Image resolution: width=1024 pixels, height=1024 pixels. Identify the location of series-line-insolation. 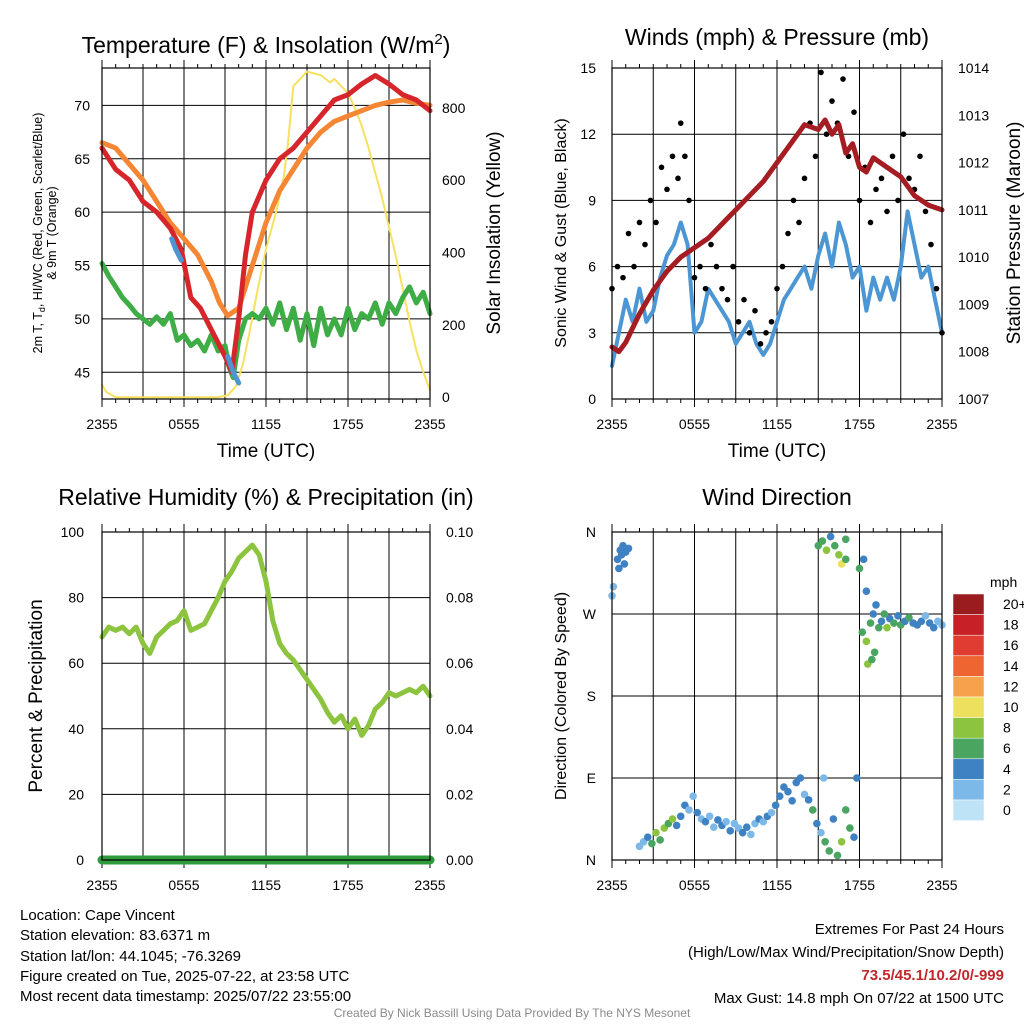
(266, 234).